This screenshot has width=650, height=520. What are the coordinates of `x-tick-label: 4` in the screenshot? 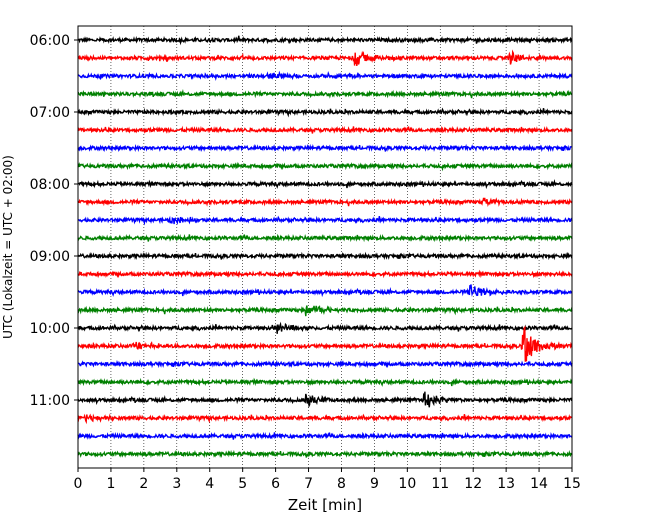 It's located at (209, 484).